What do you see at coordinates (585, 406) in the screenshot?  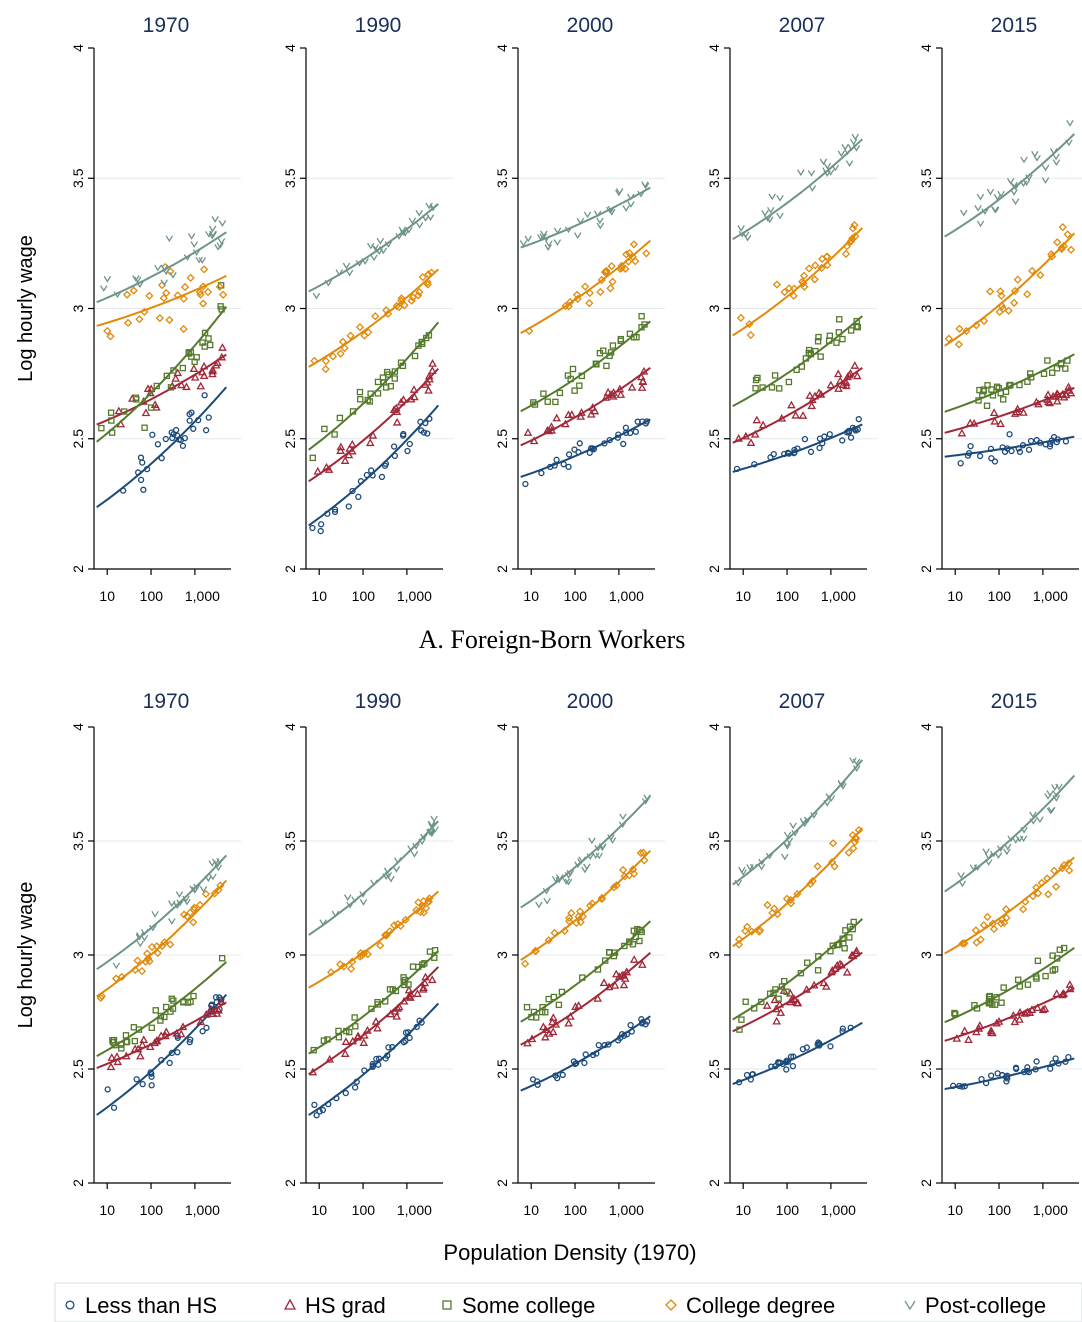 I see `series-hs-grad` at bounding box center [585, 406].